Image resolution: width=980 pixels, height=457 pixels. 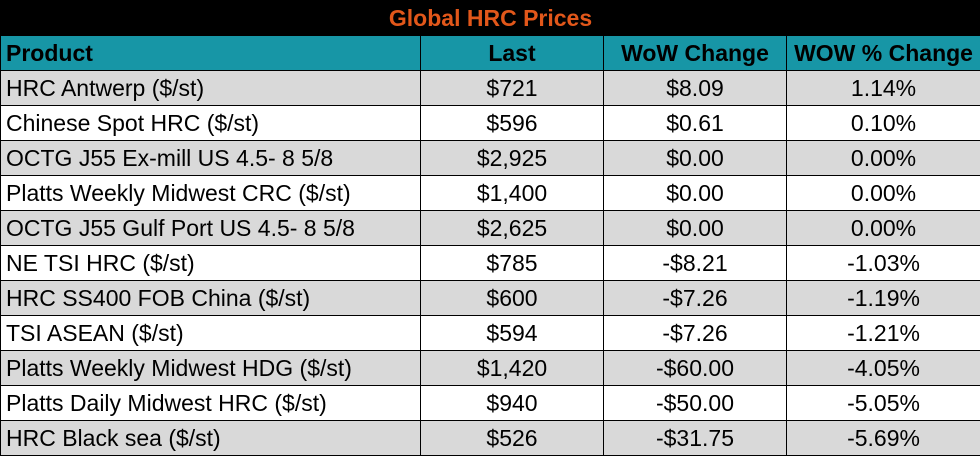 I want to click on last-price-cell: $1,420, so click(x=512, y=368).